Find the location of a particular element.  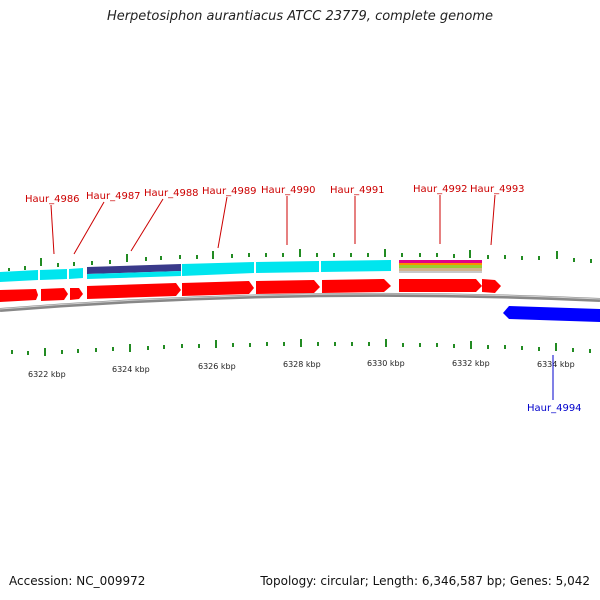

forward-gene-track is located at coordinates (250, 290).